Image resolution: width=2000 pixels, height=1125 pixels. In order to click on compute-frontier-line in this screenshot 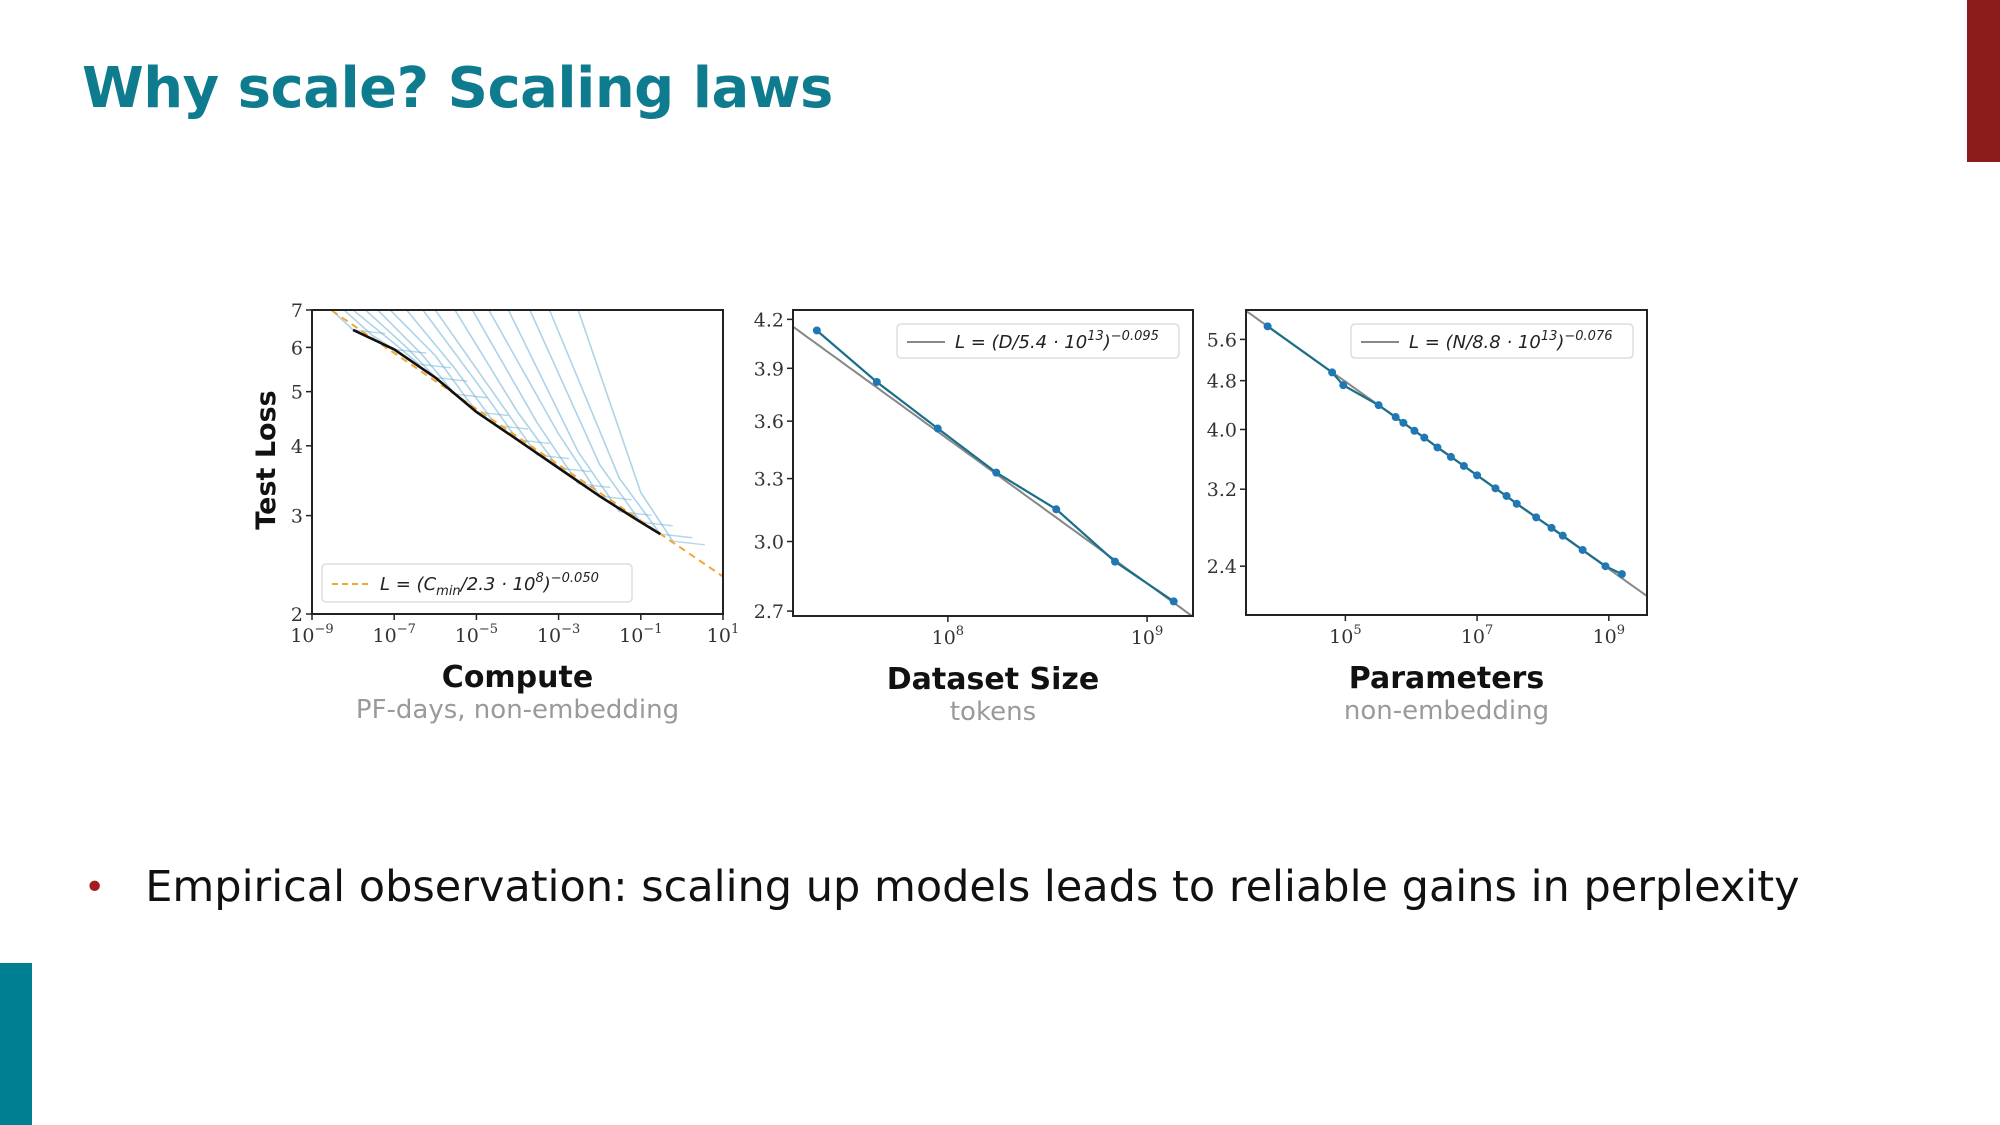, I will do `click(507, 432)`.